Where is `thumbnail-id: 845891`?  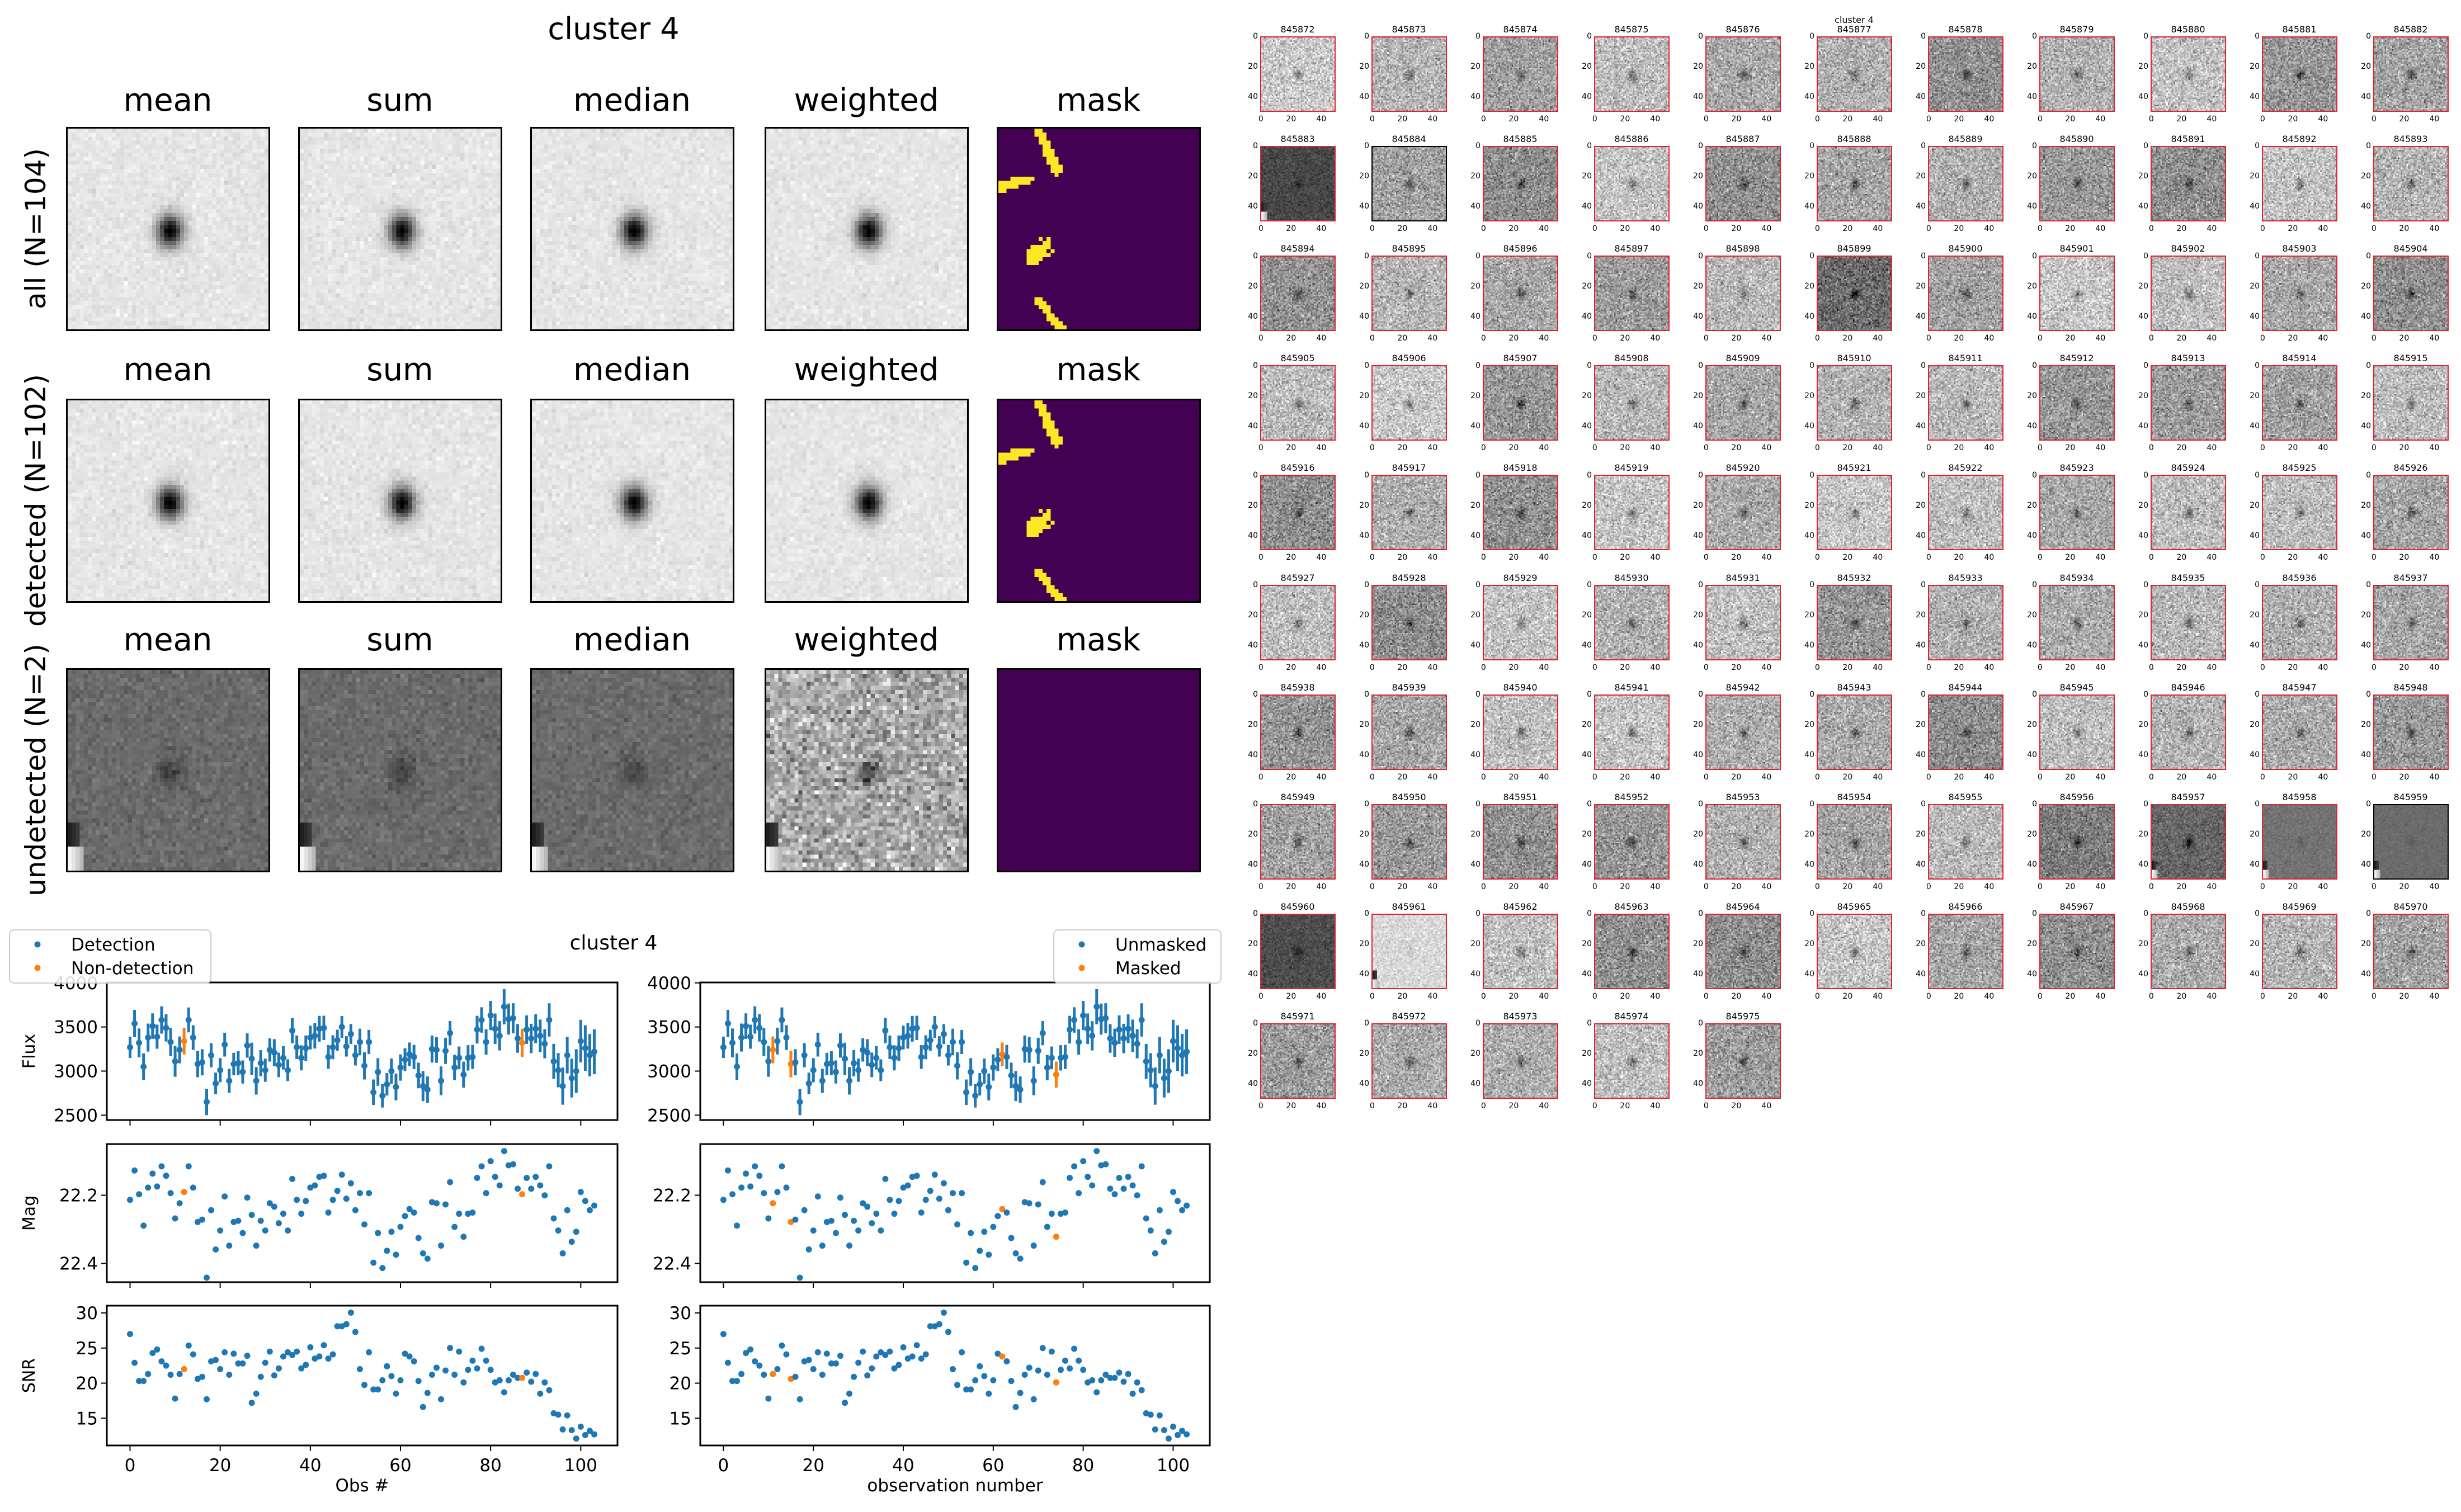
thumbnail-id: 845891 is located at coordinates (2188, 139).